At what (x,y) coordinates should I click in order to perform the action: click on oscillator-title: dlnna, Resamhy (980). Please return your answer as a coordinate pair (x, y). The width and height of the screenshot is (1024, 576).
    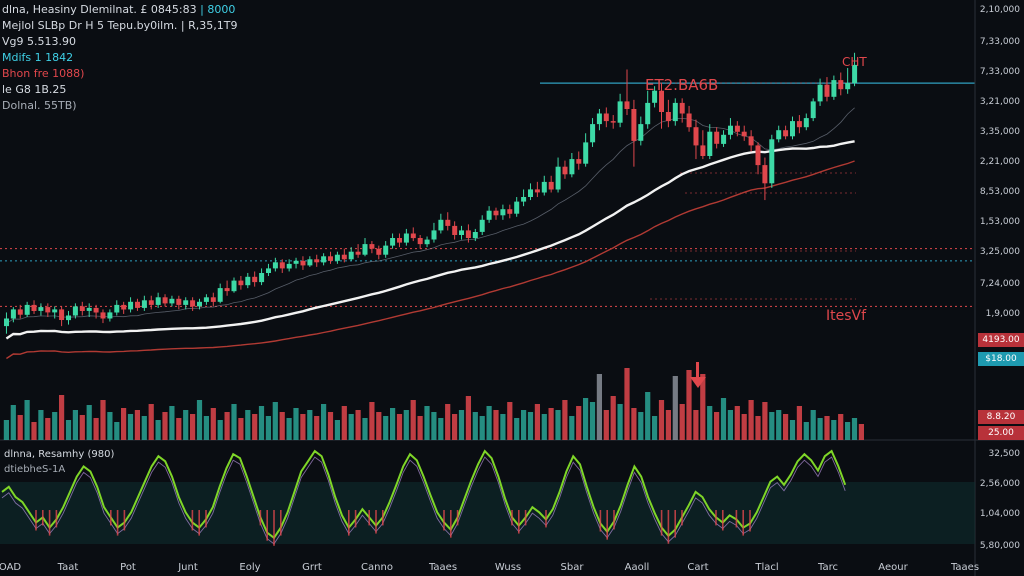
    Looking at the image, I should click on (59, 454).